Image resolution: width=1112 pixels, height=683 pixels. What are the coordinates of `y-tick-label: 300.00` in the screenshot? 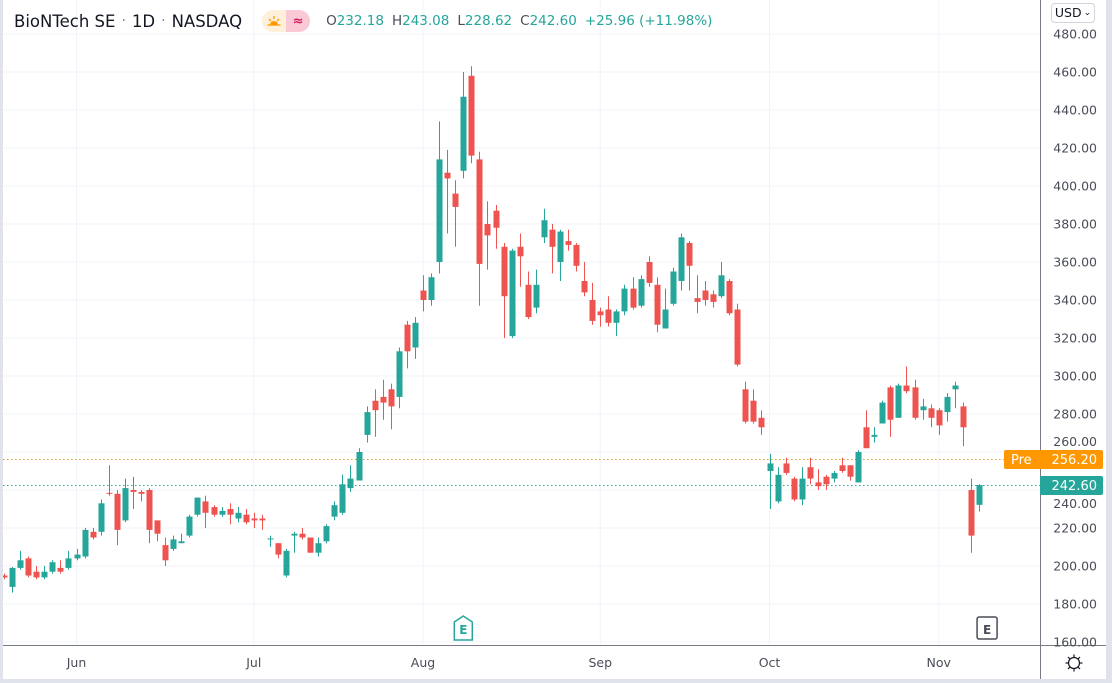 It's located at (1075, 376).